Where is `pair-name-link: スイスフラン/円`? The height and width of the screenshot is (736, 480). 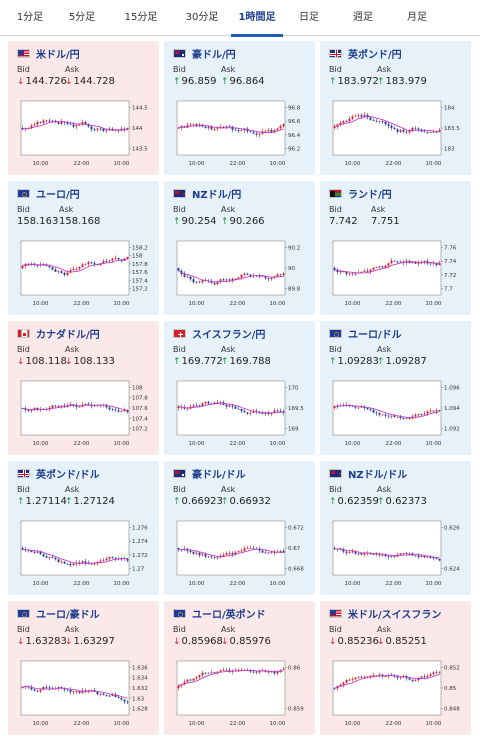 pair-name-link: スイスフラン/円 is located at coordinates (229, 335).